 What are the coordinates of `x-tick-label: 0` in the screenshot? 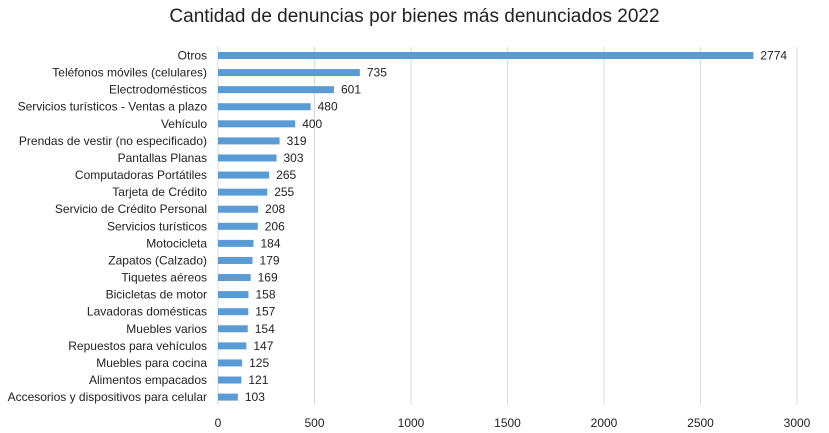 It's located at (218, 423).